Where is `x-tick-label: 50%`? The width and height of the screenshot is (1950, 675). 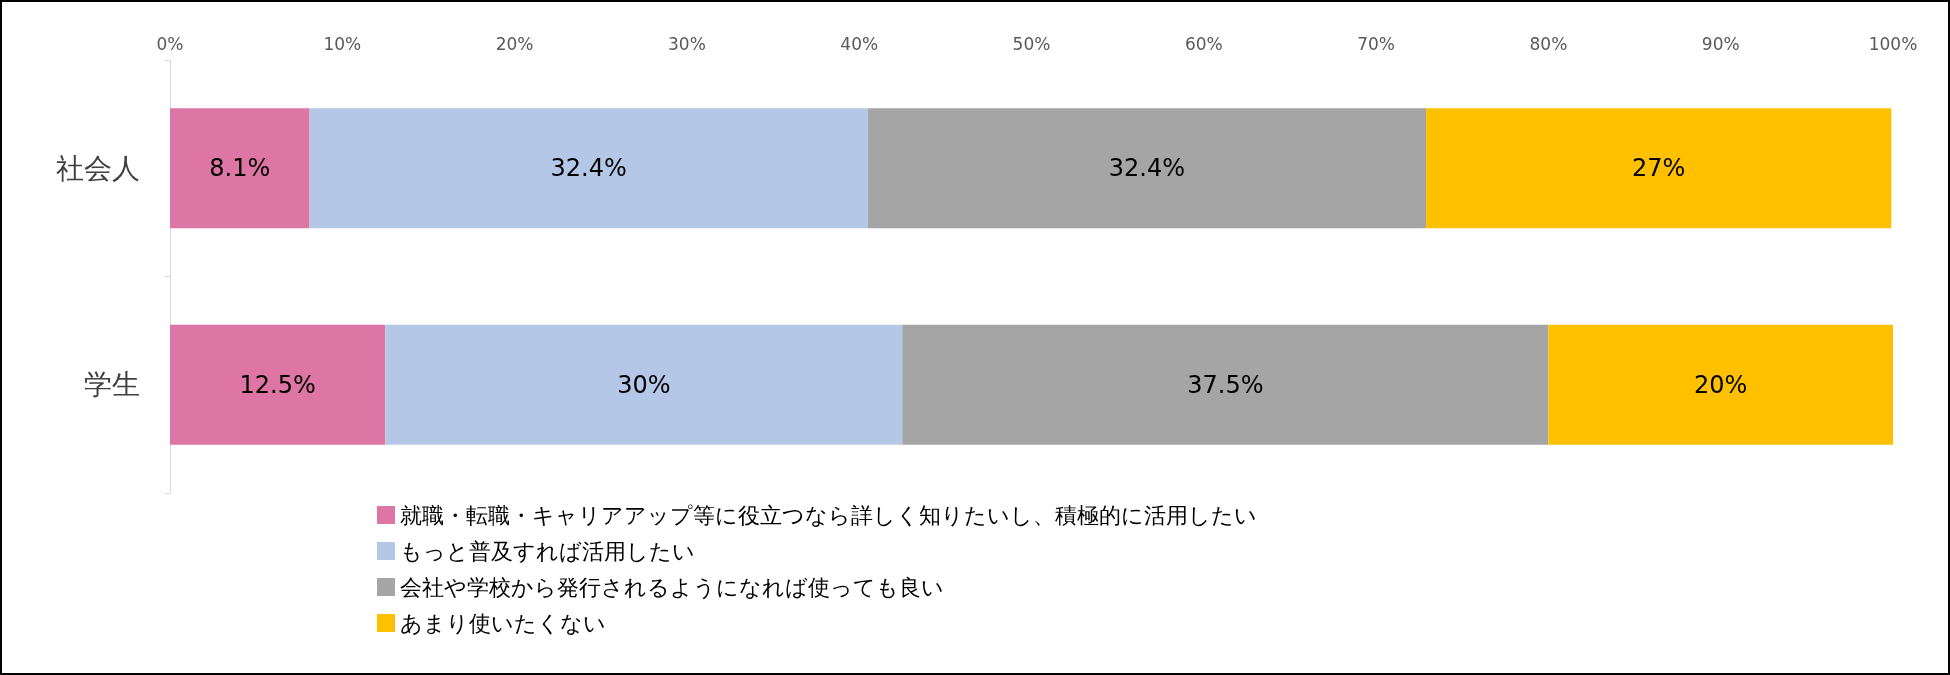
x-tick-label: 50% is located at coordinates (1031, 43).